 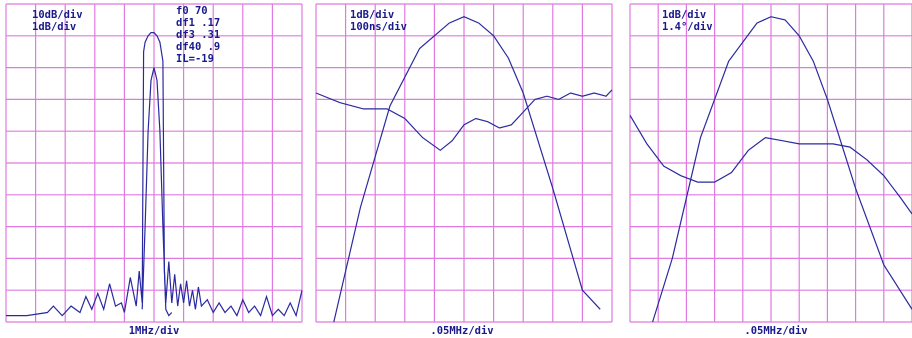 What do you see at coordinates (54, 27) in the screenshot?
I see `annotation-scale-2: 1dB/div` at bounding box center [54, 27].